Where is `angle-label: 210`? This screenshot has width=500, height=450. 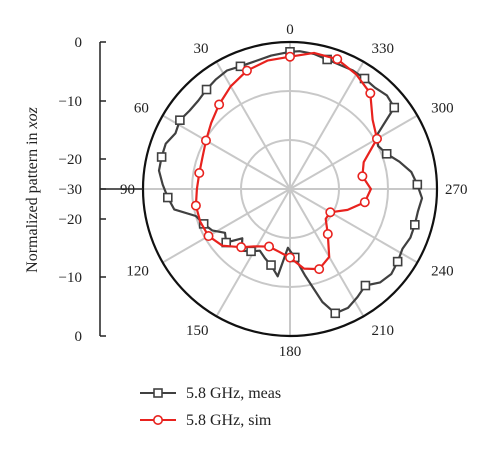 angle-label: 210 is located at coordinates (383, 331).